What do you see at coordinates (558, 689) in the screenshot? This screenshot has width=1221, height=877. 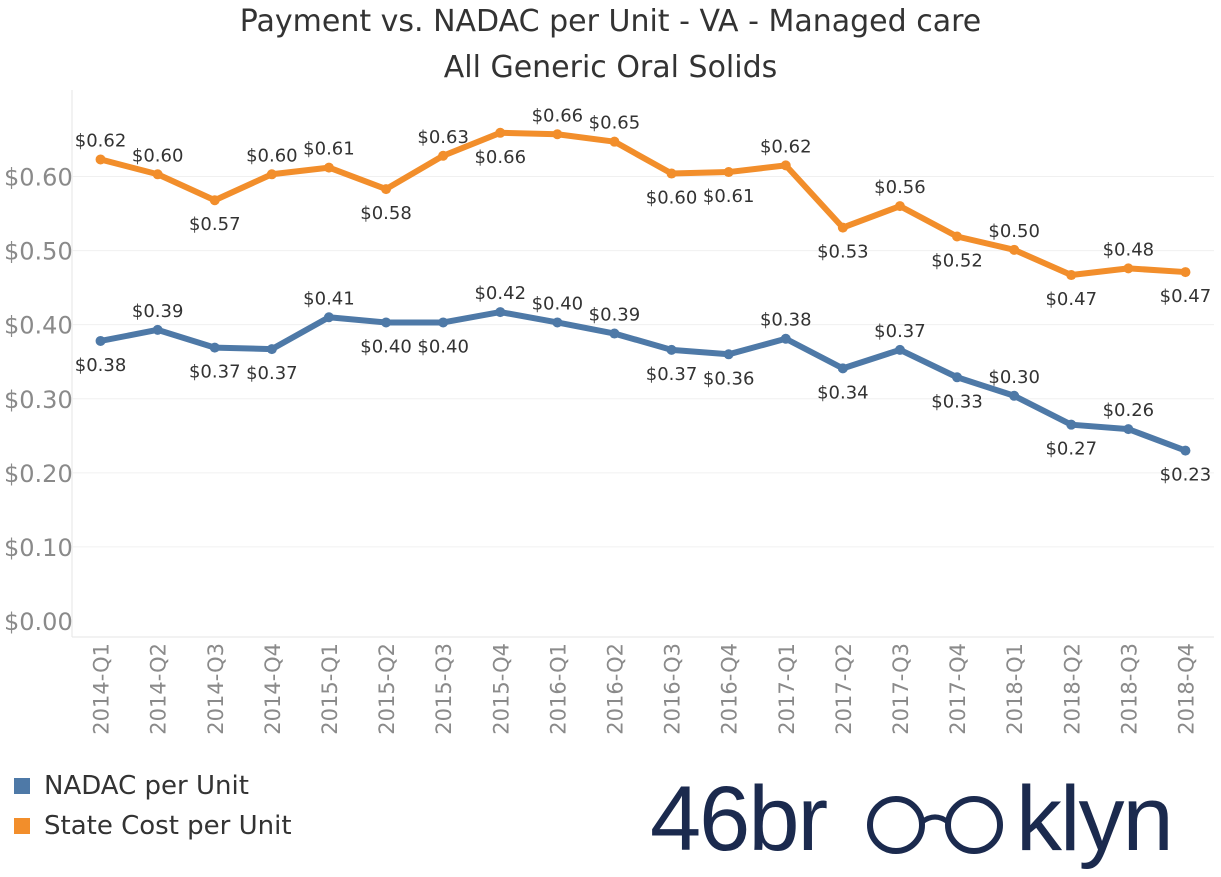 I see `x-tick-label: 2016-Q1` at bounding box center [558, 689].